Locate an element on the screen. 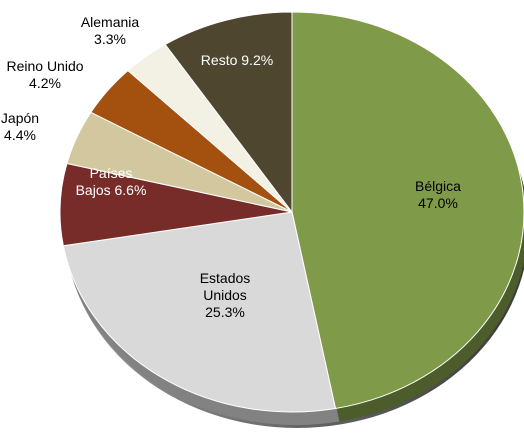  slice-label: Países Bajos 6.6% is located at coordinates (111, 182).